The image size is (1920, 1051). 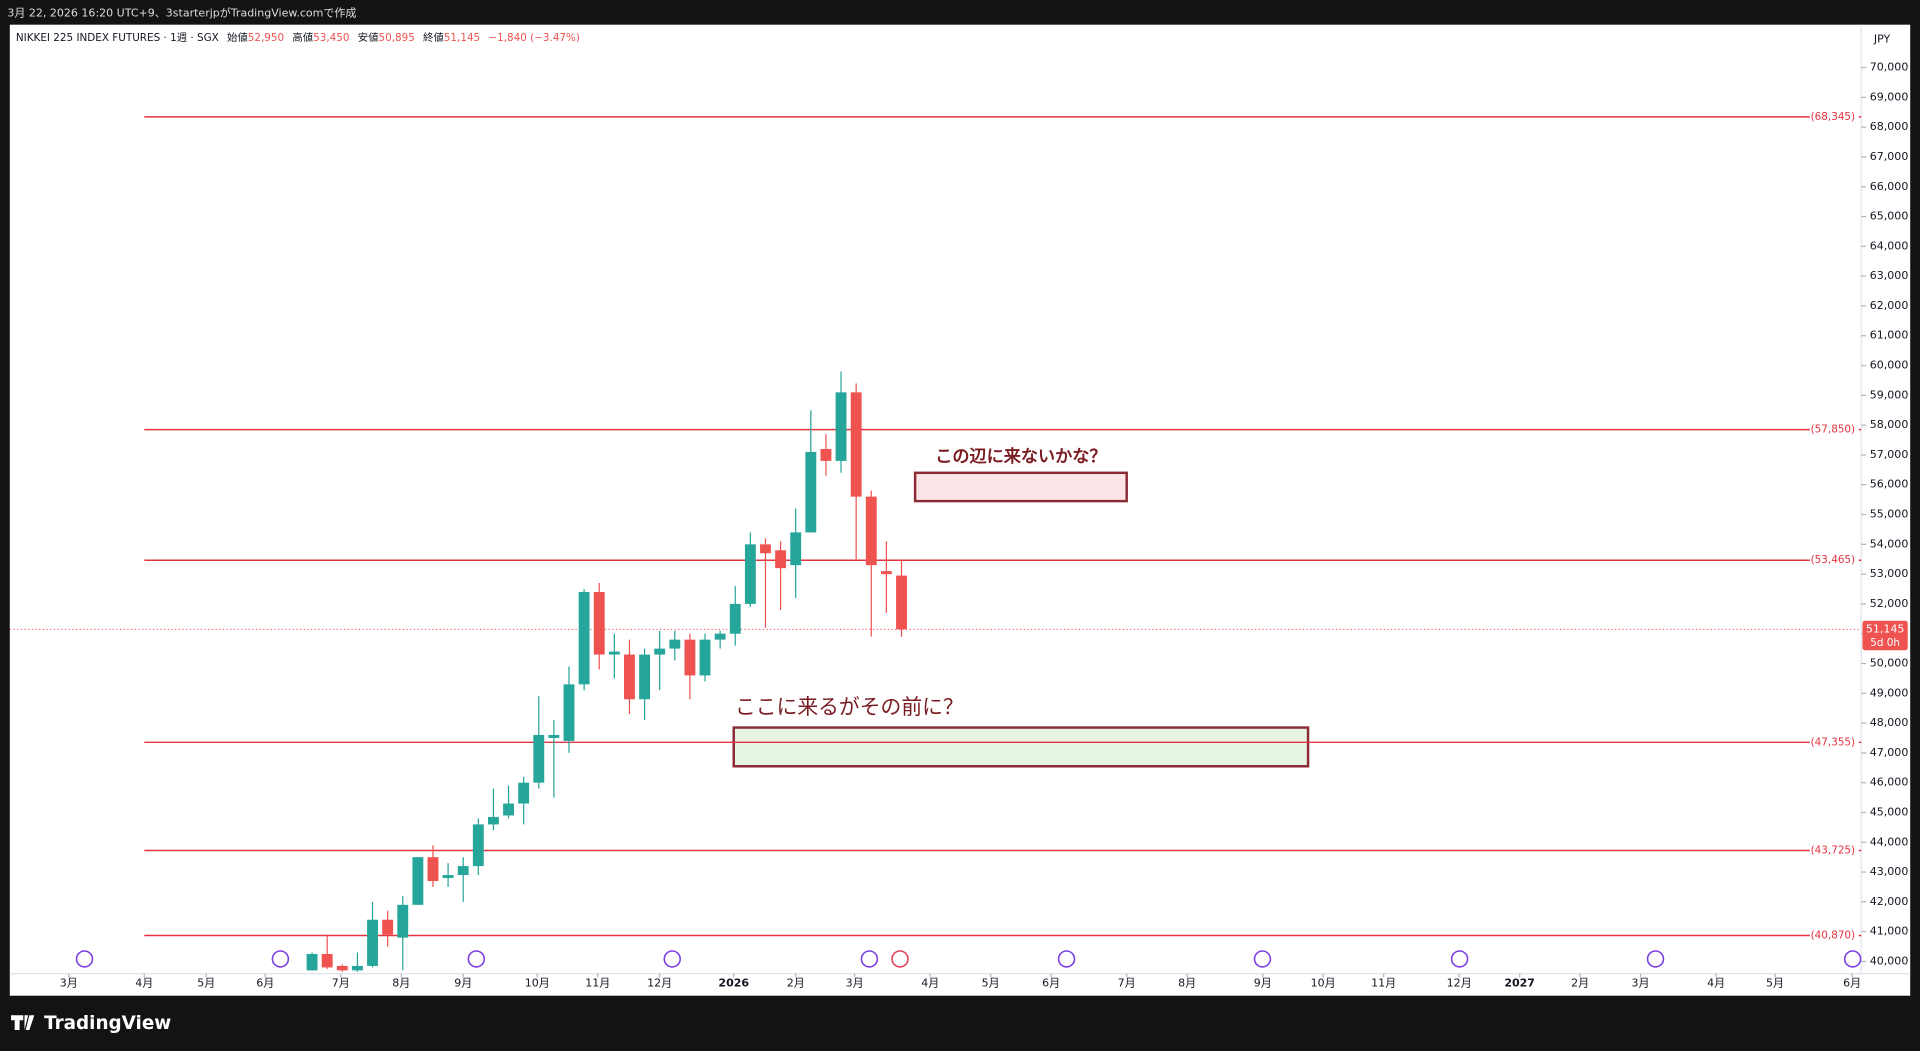 I want to click on y-tick-label: 68,000, so click(x=1889, y=126).